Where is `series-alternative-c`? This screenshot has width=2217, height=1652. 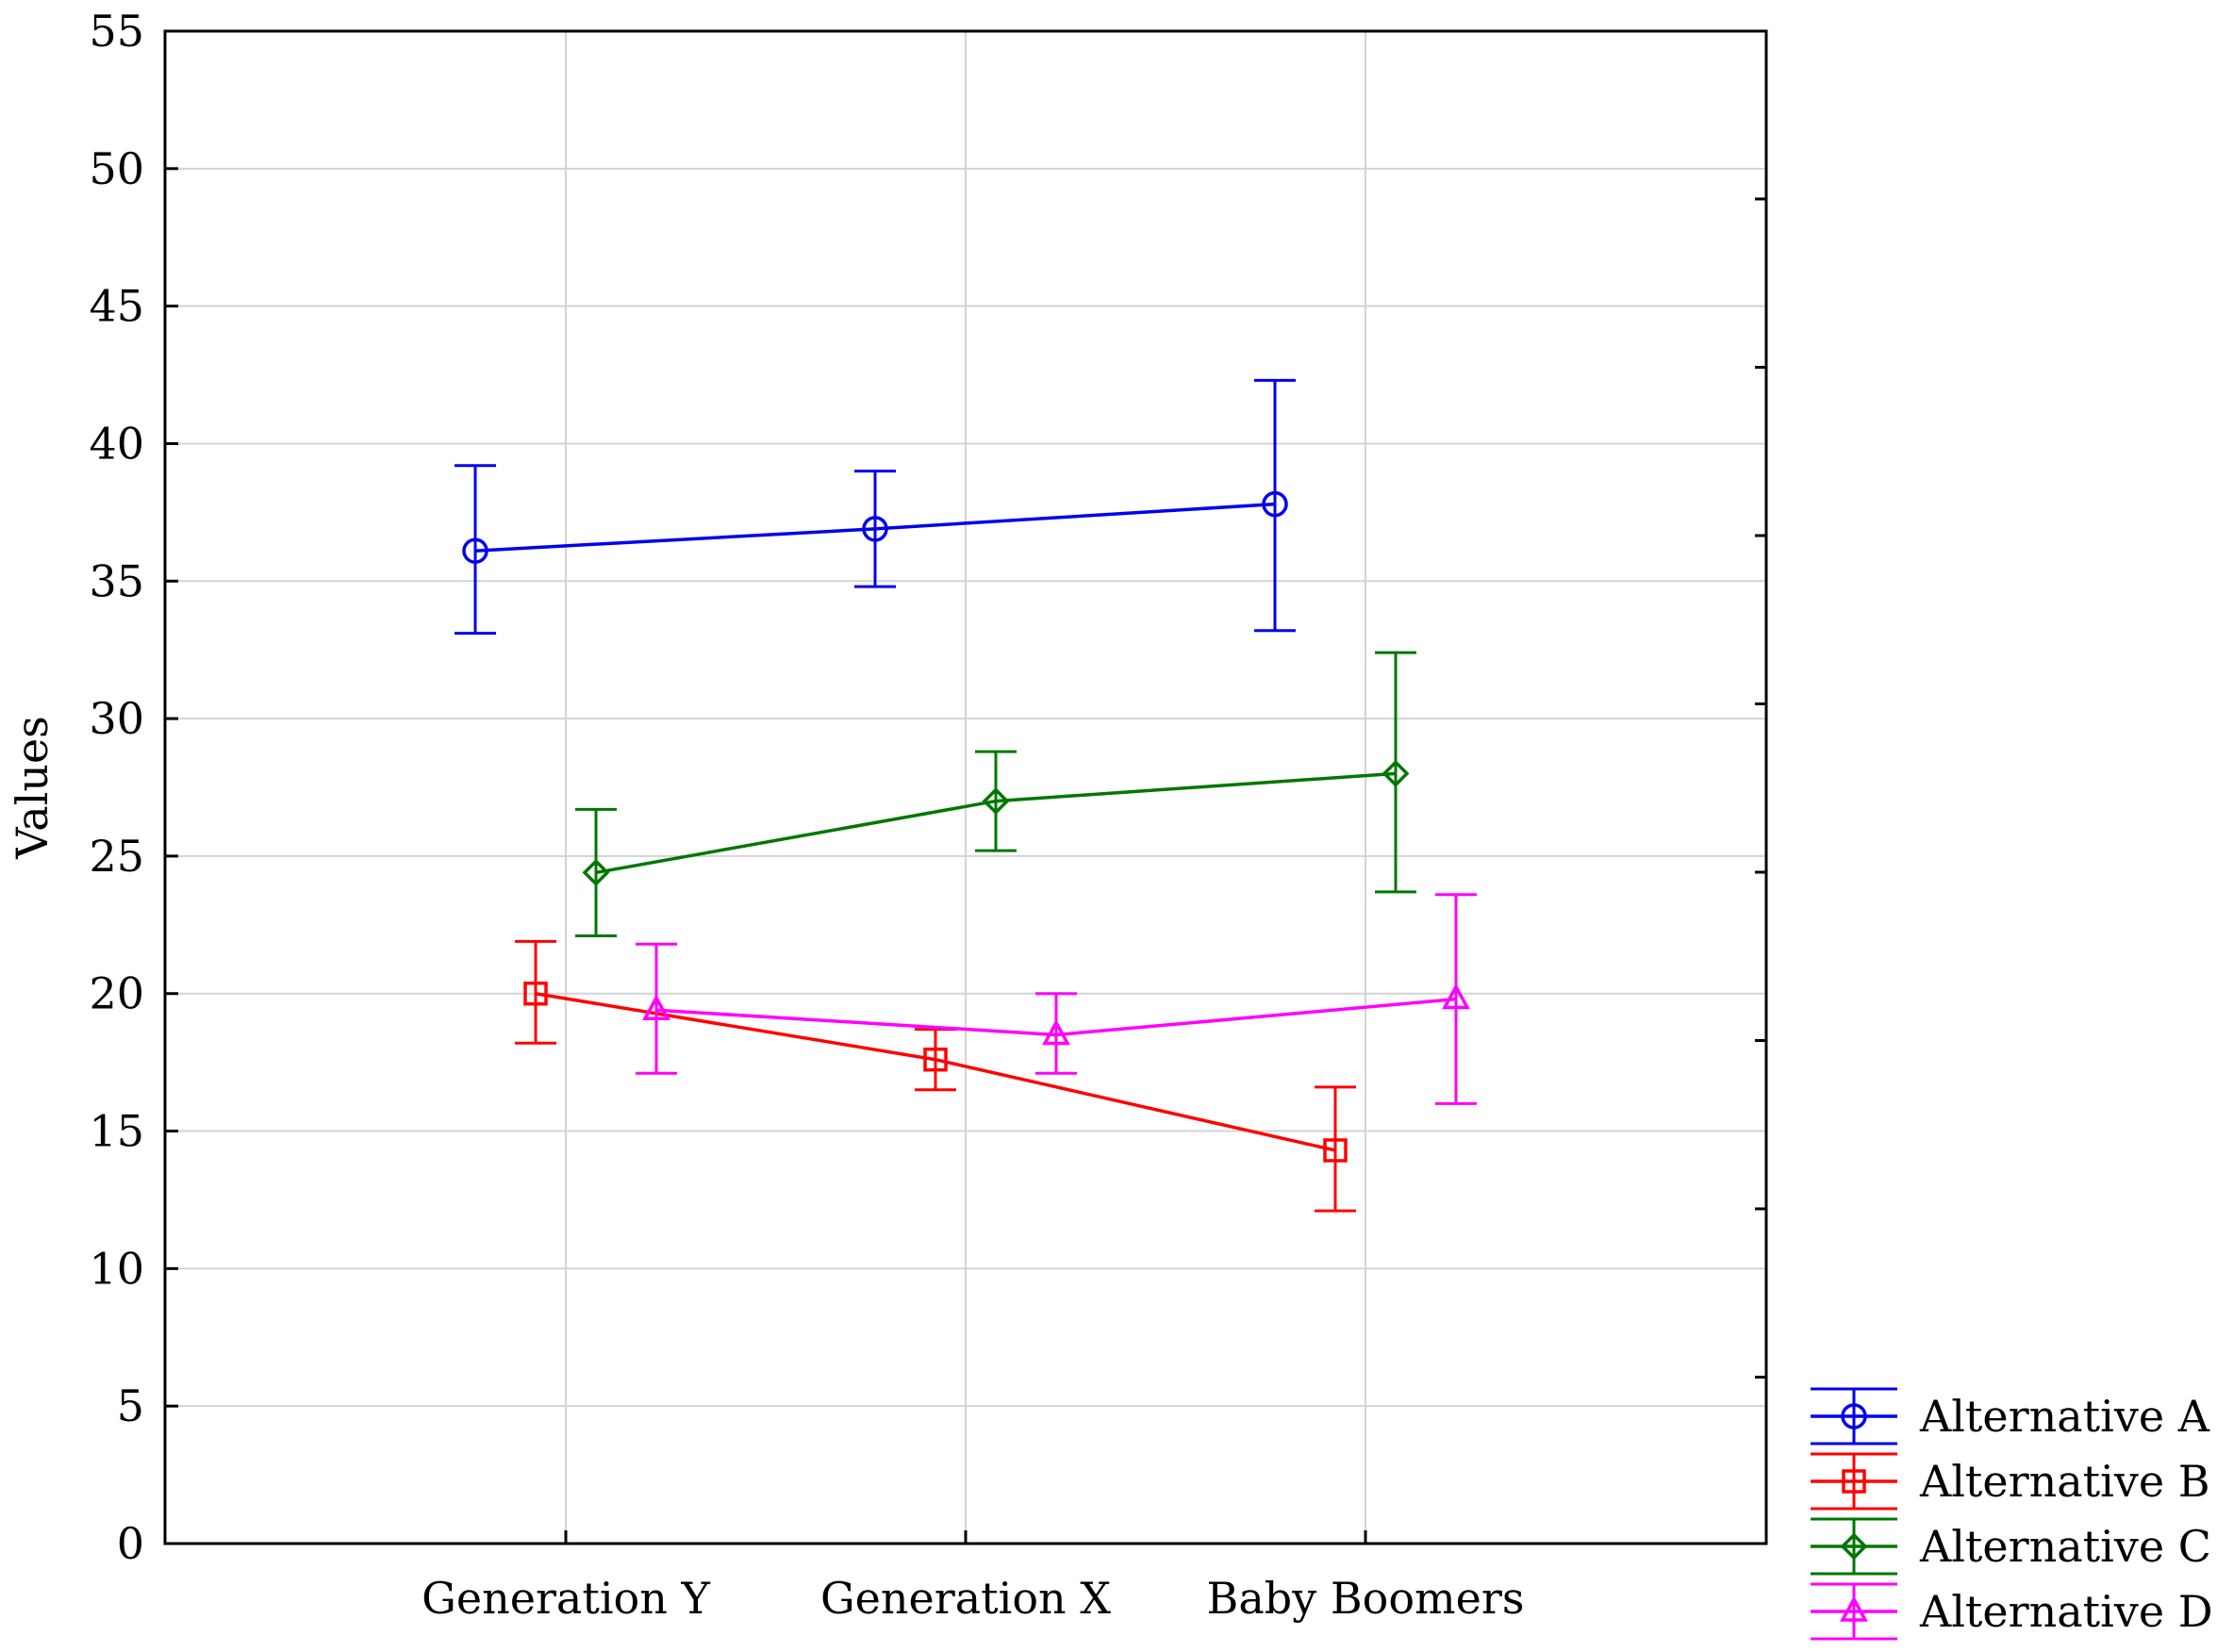 series-alternative-c is located at coordinates (995, 794).